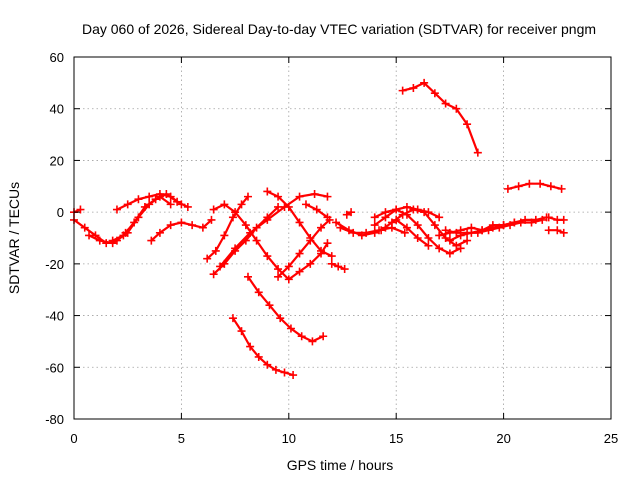 This screenshot has width=640, height=480. What do you see at coordinates (73, 438) in the screenshot?
I see `x-tick-label: 0` at bounding box center [73, 438].